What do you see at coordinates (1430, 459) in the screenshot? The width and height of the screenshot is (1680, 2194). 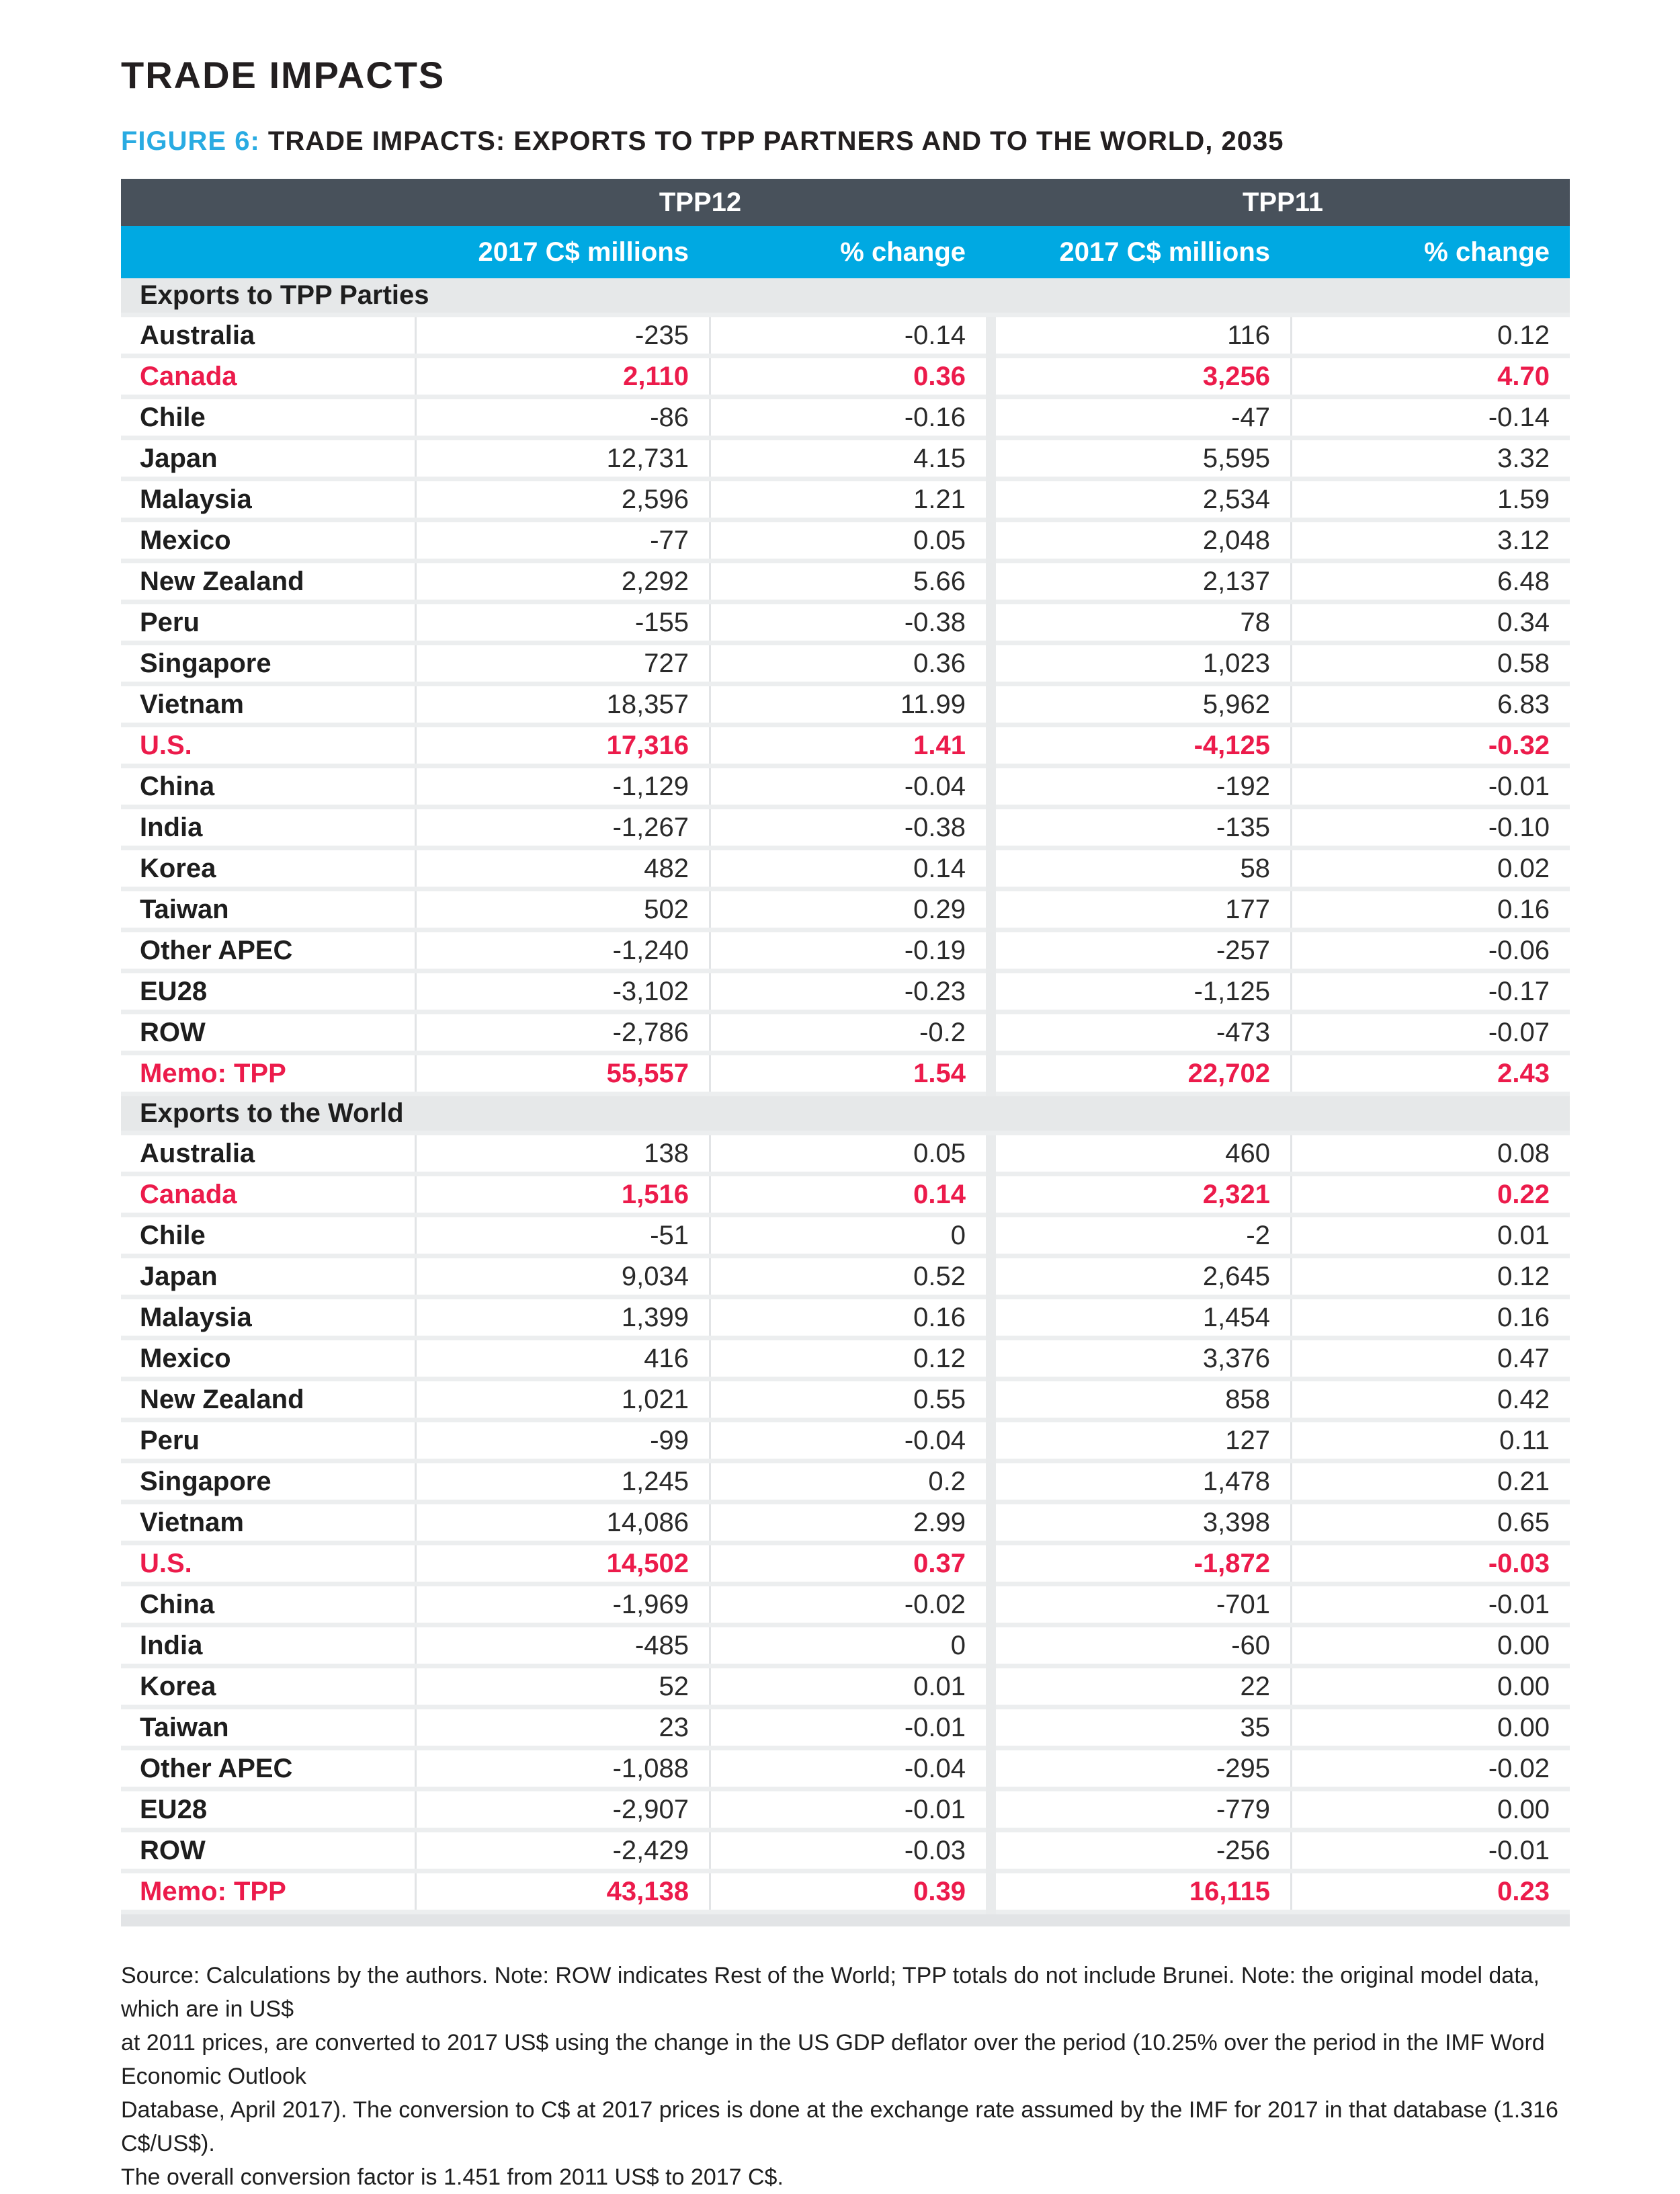 I see `cell-tpp11-pct: 3.32` at bounding box center [1430, 459].